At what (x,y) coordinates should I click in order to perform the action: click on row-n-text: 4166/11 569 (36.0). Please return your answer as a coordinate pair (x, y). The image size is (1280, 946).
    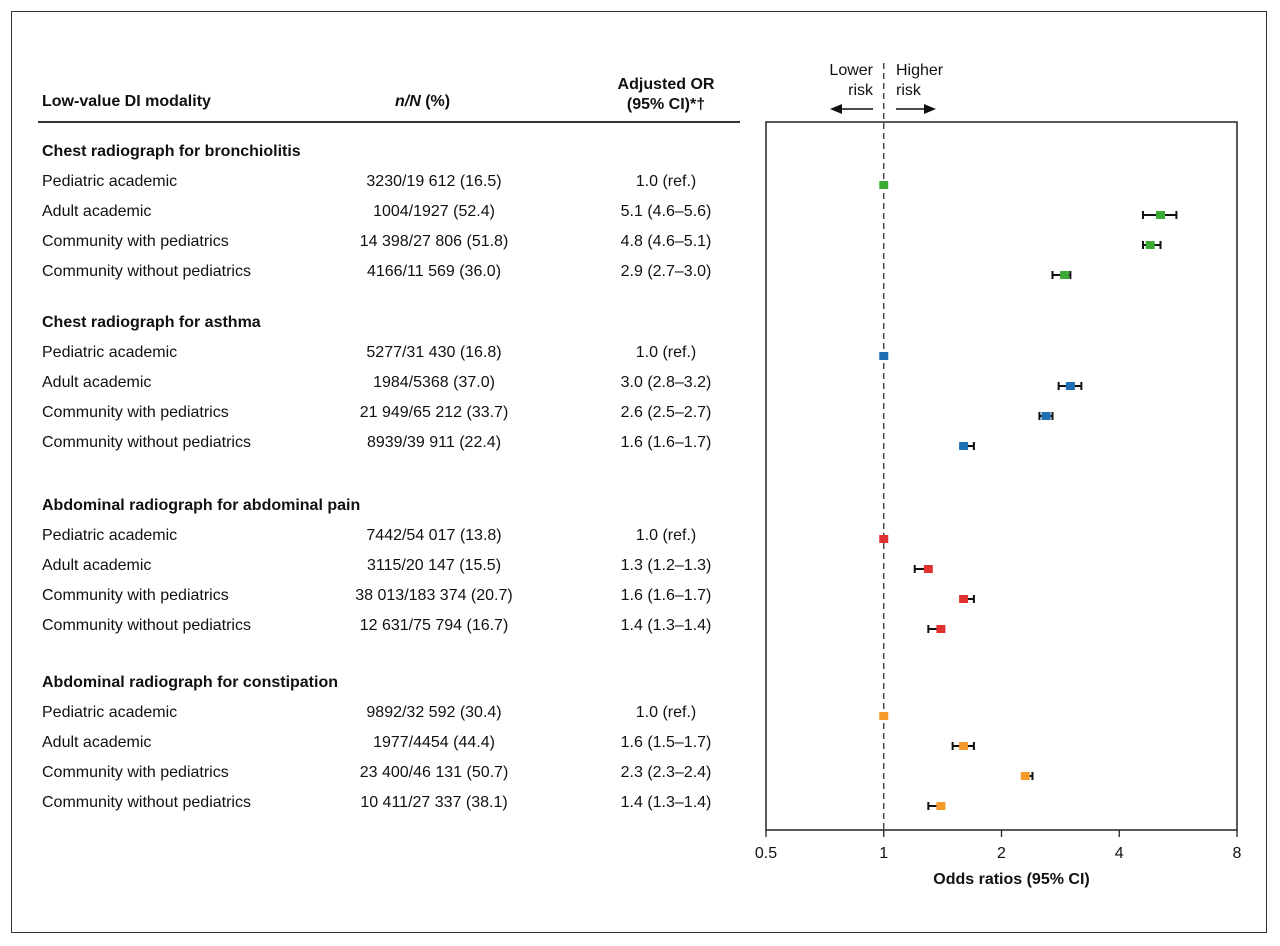
    Looking at the image, I should click on (434, 271).